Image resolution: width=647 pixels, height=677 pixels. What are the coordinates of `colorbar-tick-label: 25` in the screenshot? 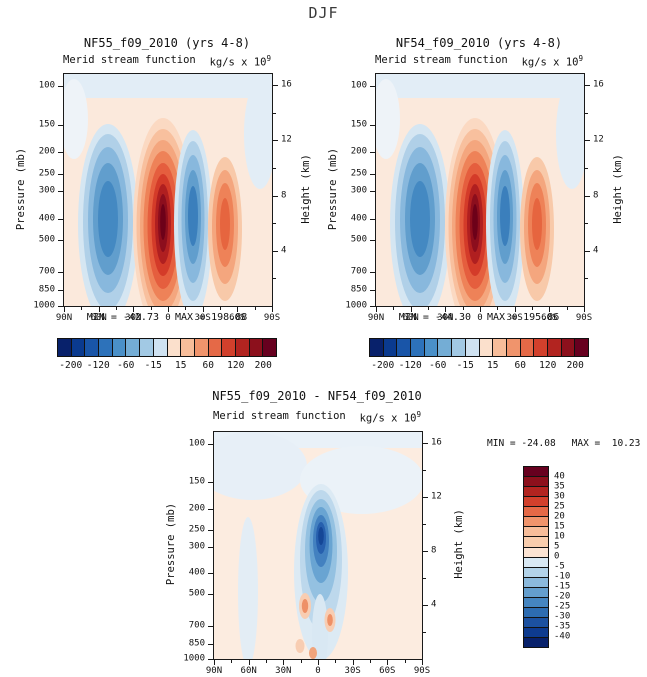 It's located at (559, 506).